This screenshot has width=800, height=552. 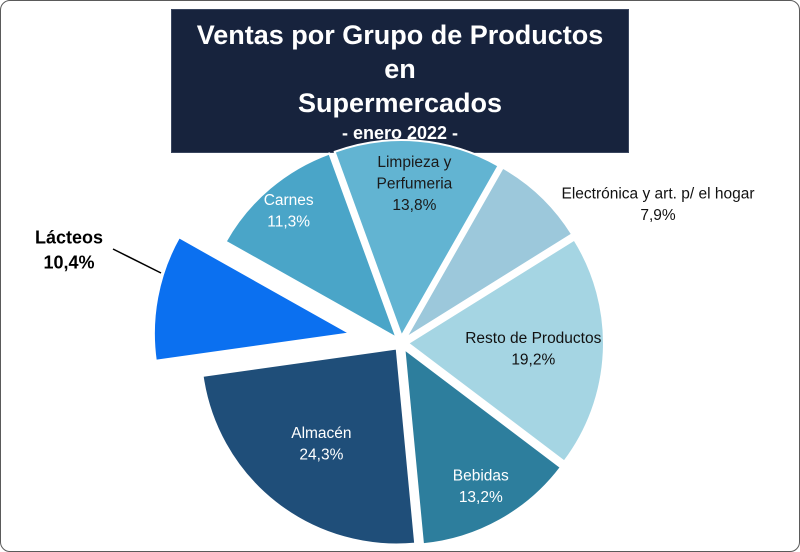 I want to click on pie-slice-bebidas, so click(x=482, y=447).